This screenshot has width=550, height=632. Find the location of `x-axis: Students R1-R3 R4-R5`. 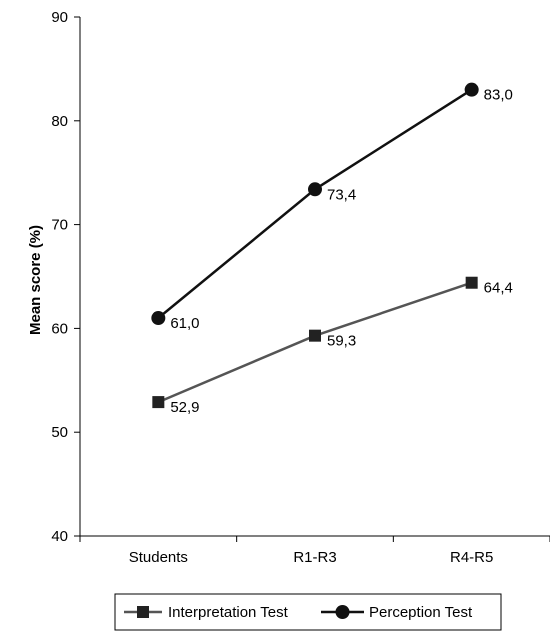

x-axis: Students R1-R3 R4-R5 is located at coordinates (314, 550).